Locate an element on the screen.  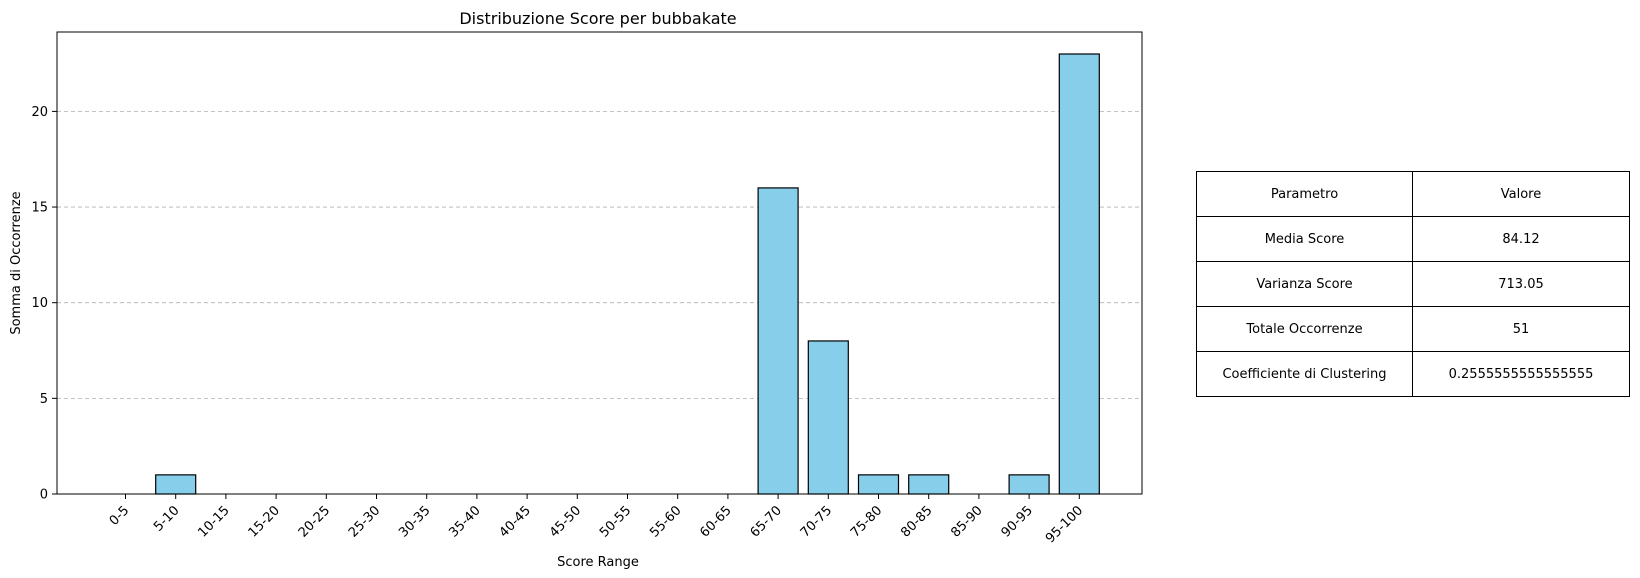
x-tick-label: 90-95 is located at coordinates (1017, 521).